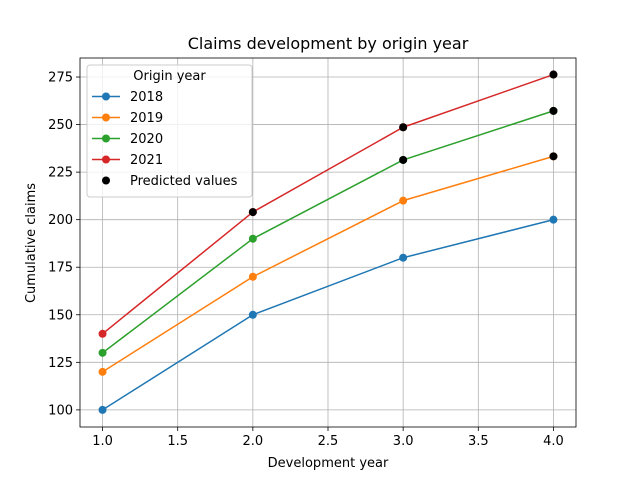  What do you see at coordinates (60, 125) in the screenshot?
I see `y-tick-label: 250` at bounding box center [60, 125].